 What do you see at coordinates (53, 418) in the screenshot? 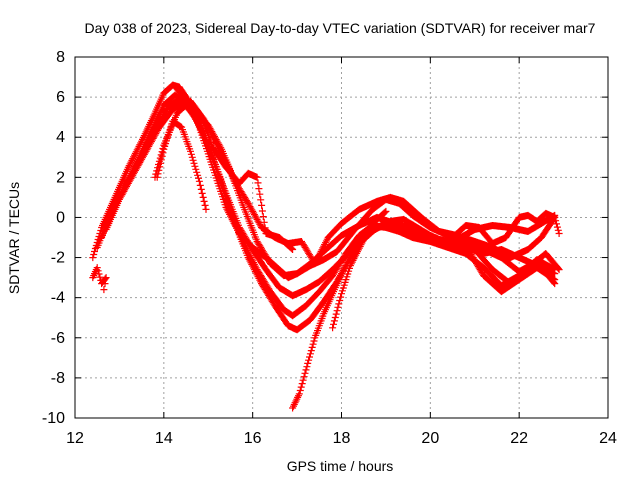
I see `y-tick-label: -10` at bounding box center [53, 418].